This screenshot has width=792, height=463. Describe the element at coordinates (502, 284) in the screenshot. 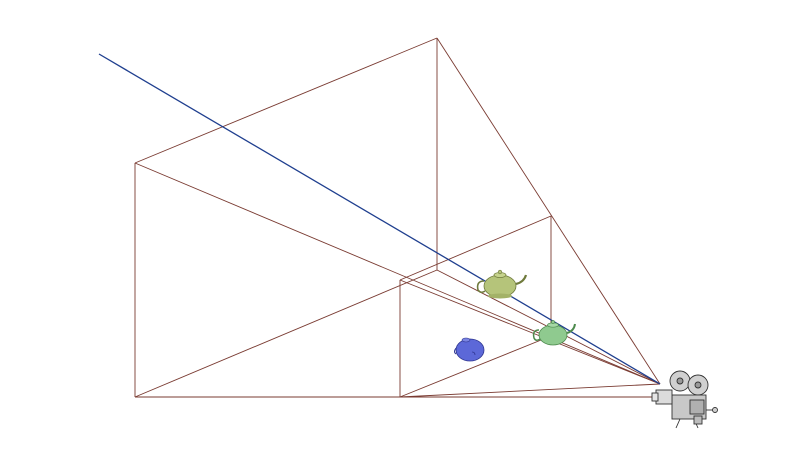

I see `teapot-olive` at that location.